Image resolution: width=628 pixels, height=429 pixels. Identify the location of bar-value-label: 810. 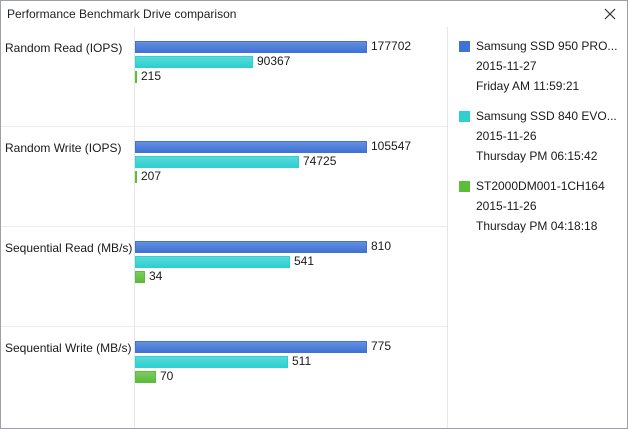
(381, 246).